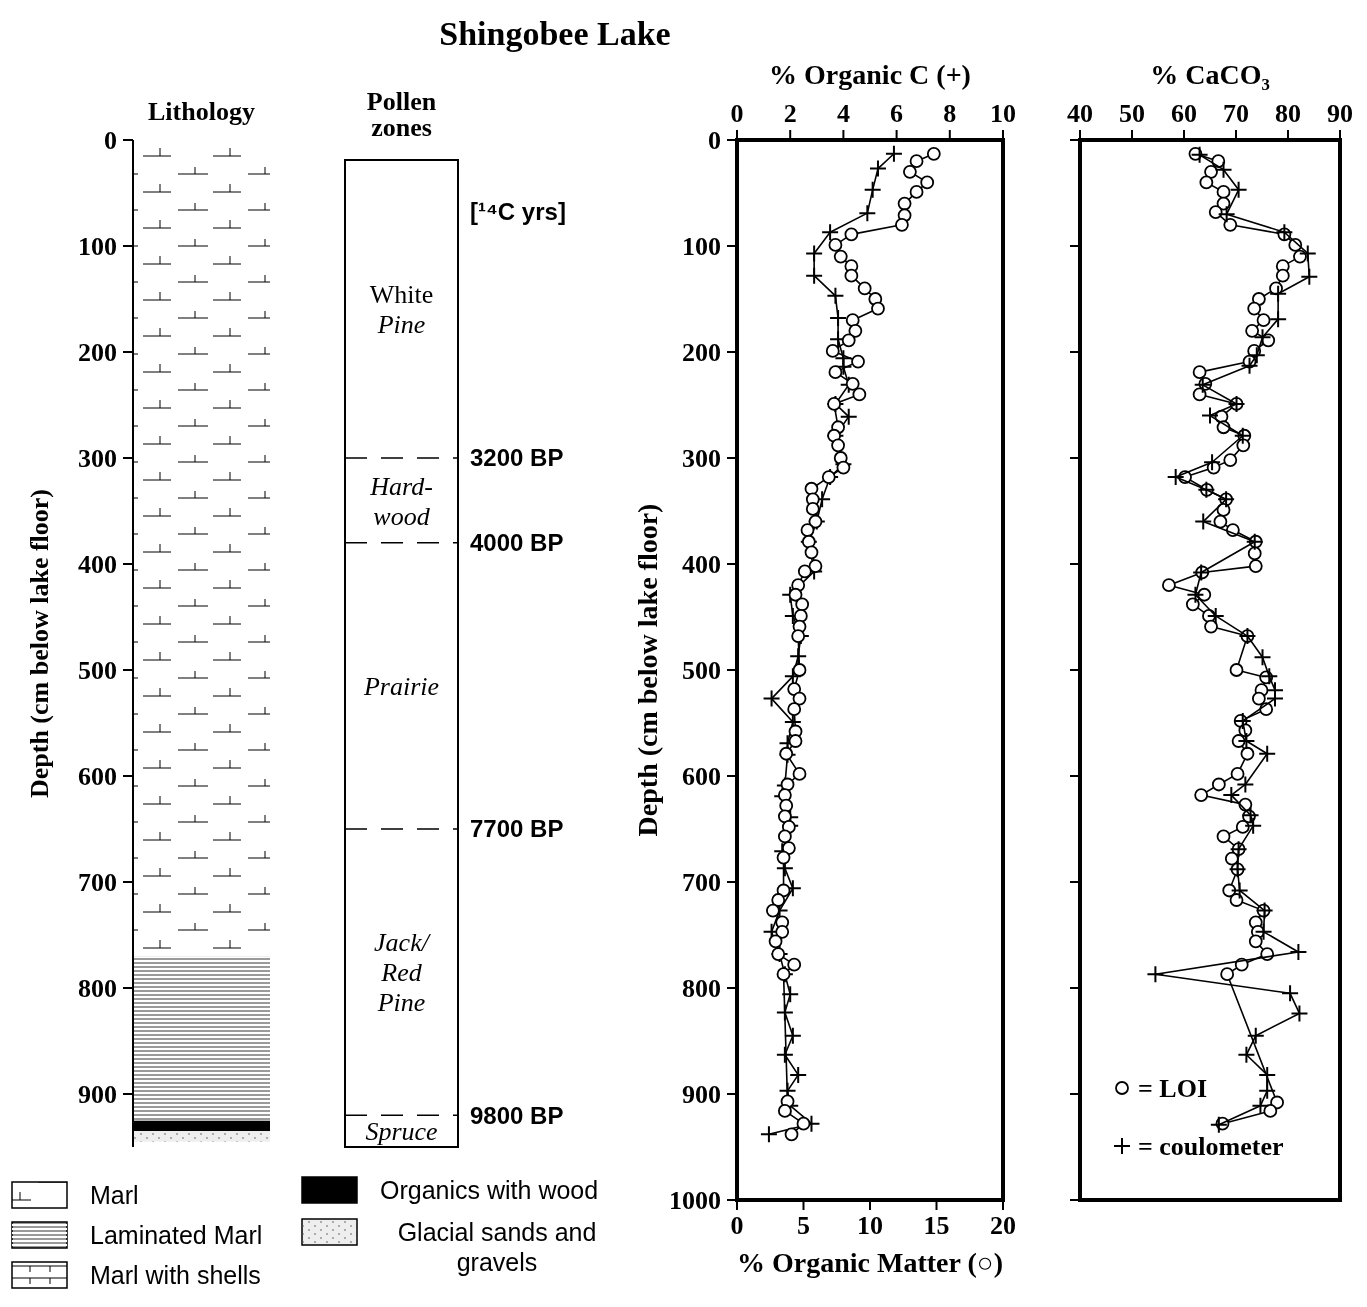 This screenshot has height=1307, width=1367. I want to click on y-tick-label: 1000, so click(695, 1201).